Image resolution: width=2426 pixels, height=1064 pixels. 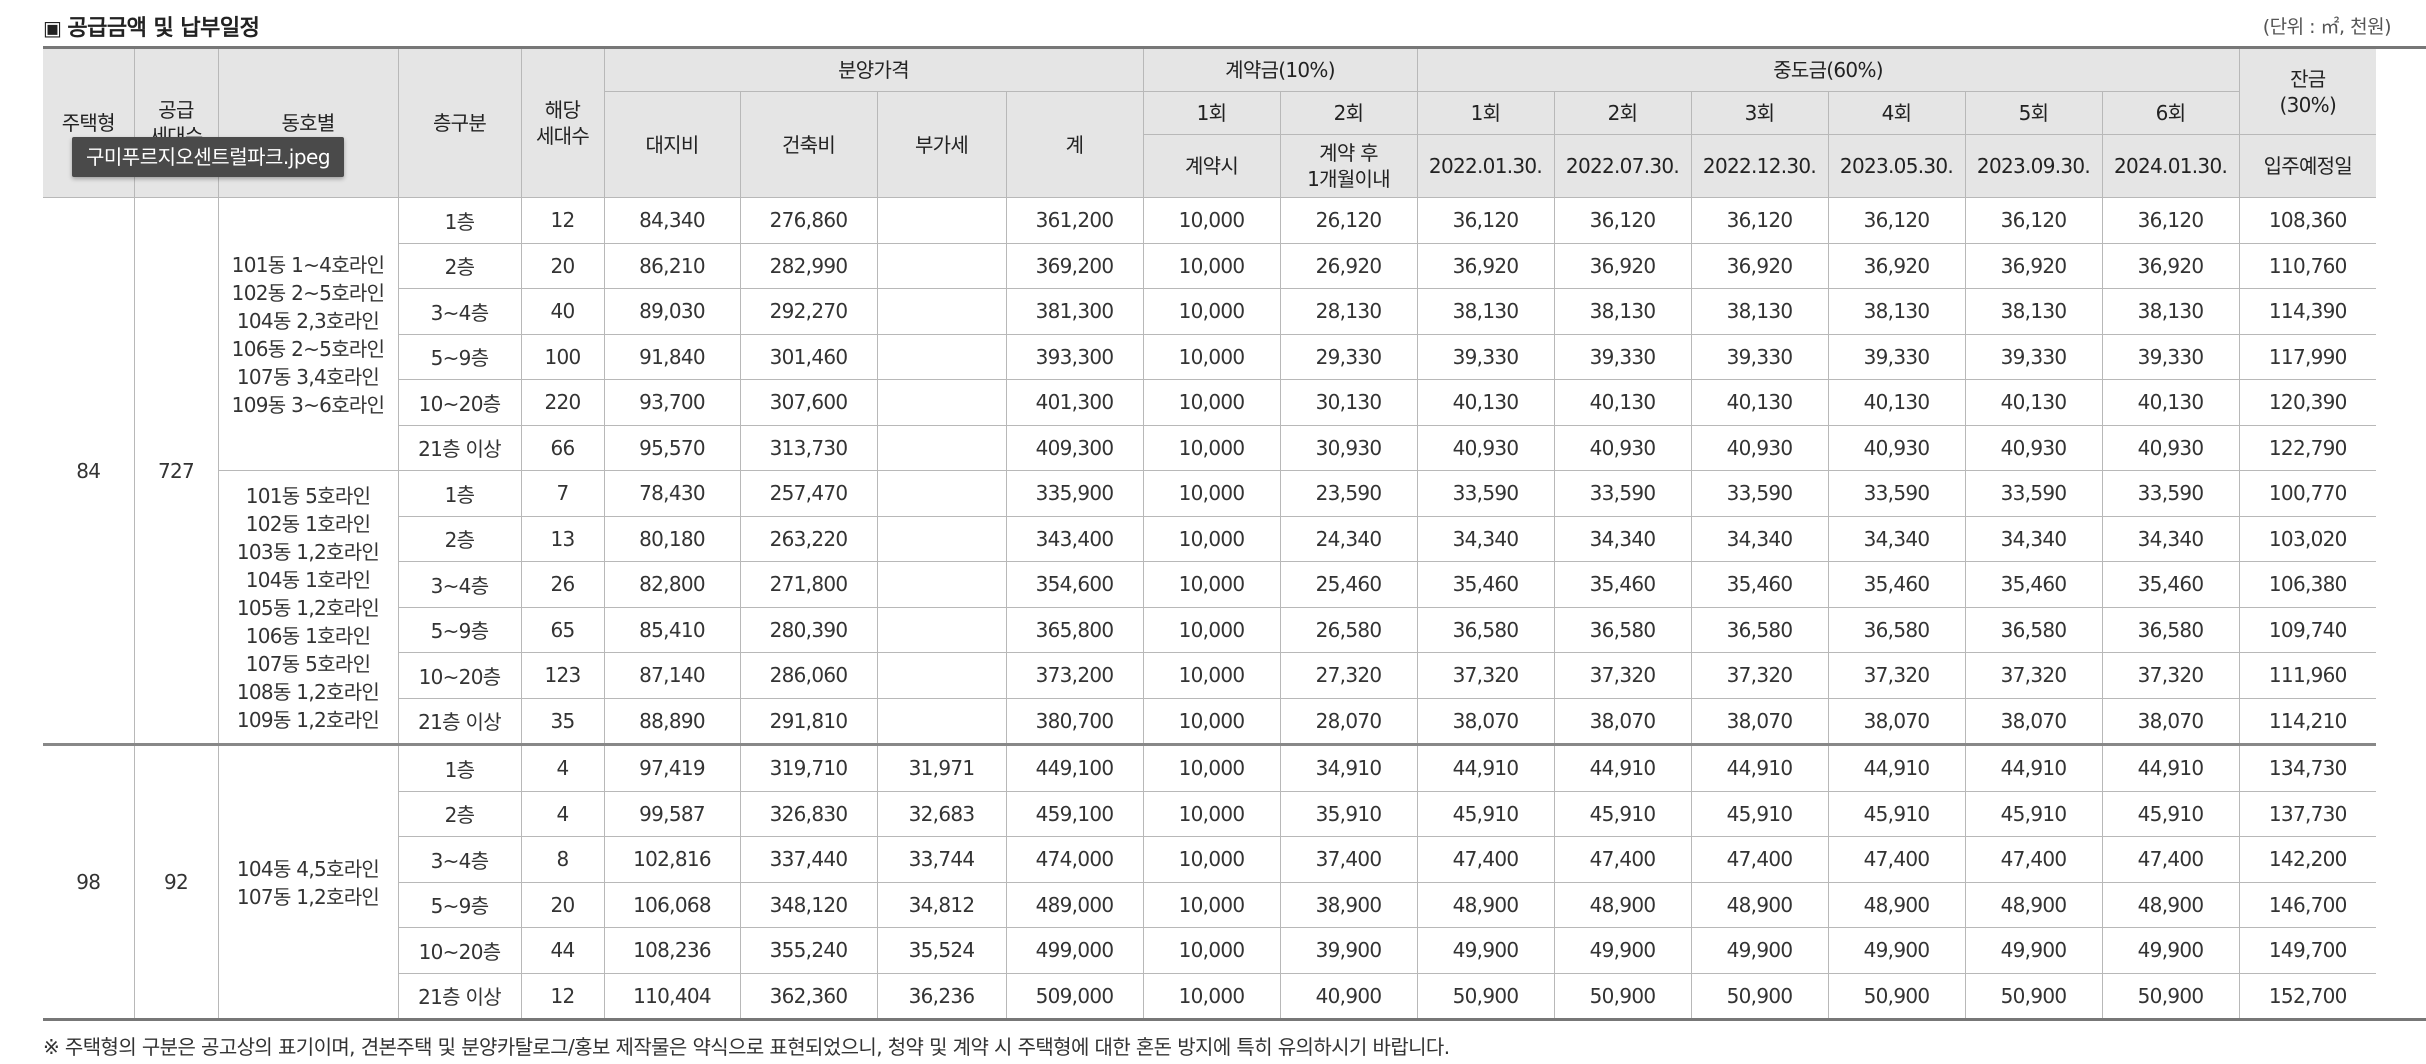 I want to click on cell-building: 307,600, so click(x=808, y=402).